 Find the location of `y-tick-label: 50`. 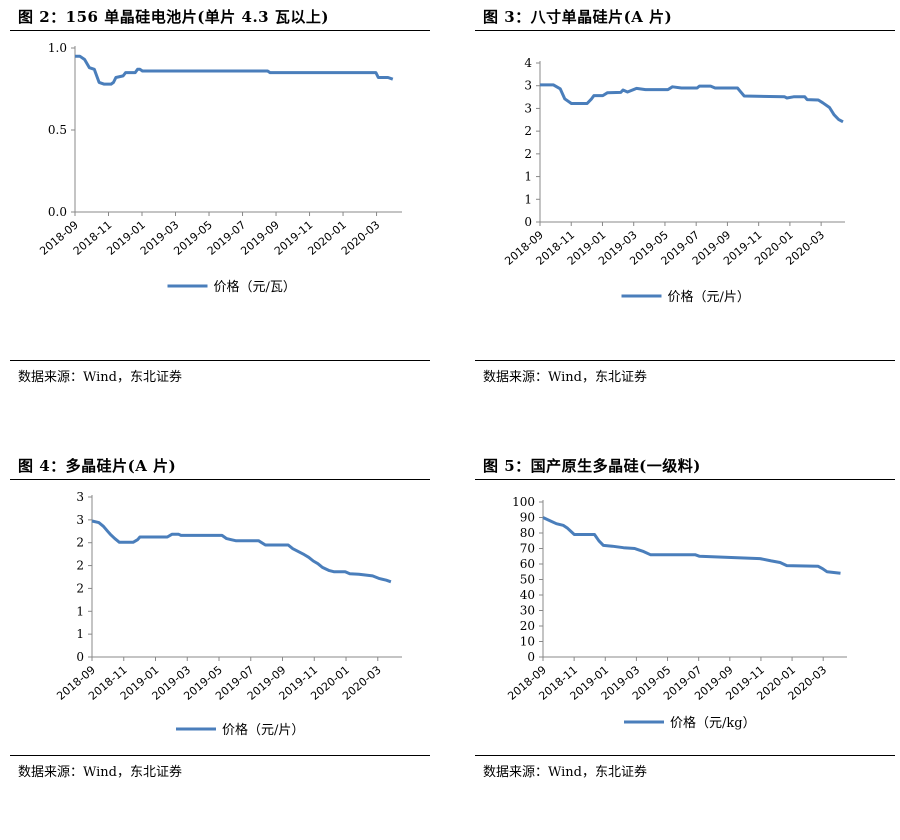

y-tick-label: 50 is located at coordinates (527, 580).